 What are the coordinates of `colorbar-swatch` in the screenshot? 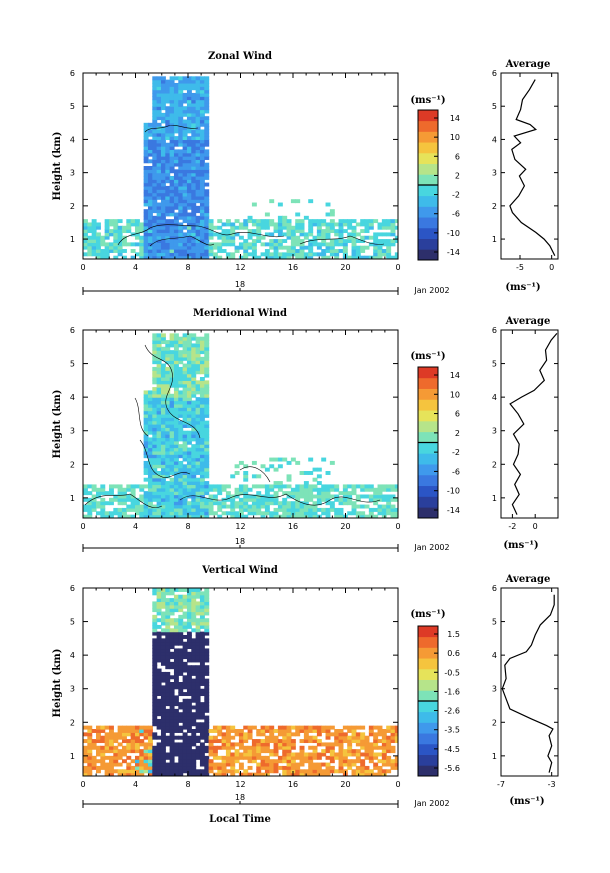 It's located at (428, 437).